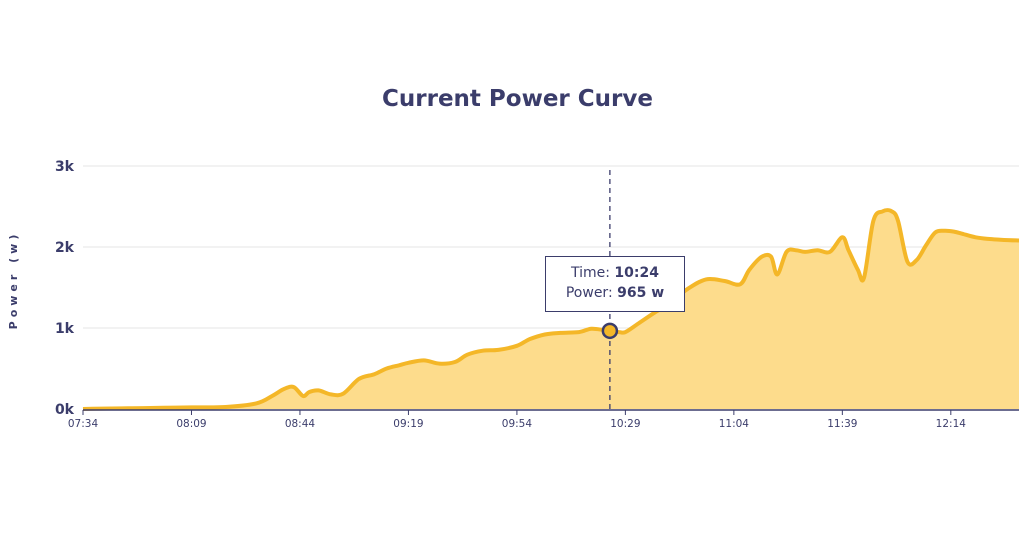 This screenshot has width=1024, height=557. Describe the element at coordinates (13, 280) in the screenshot. I see `y-axis-label: Power (w)` at that location.